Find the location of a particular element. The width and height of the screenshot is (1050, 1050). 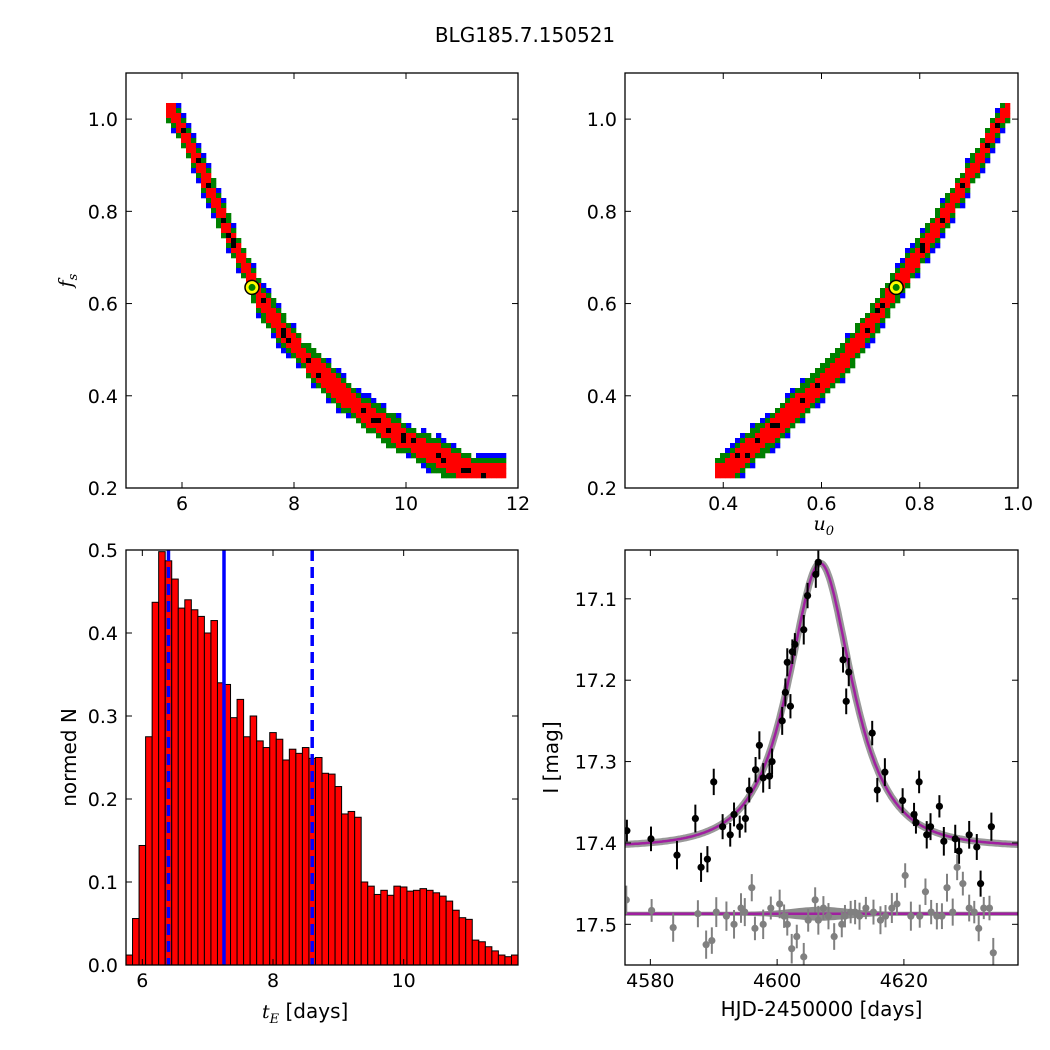

x-tick-label: 4580 is located at coordinates (650, 981).